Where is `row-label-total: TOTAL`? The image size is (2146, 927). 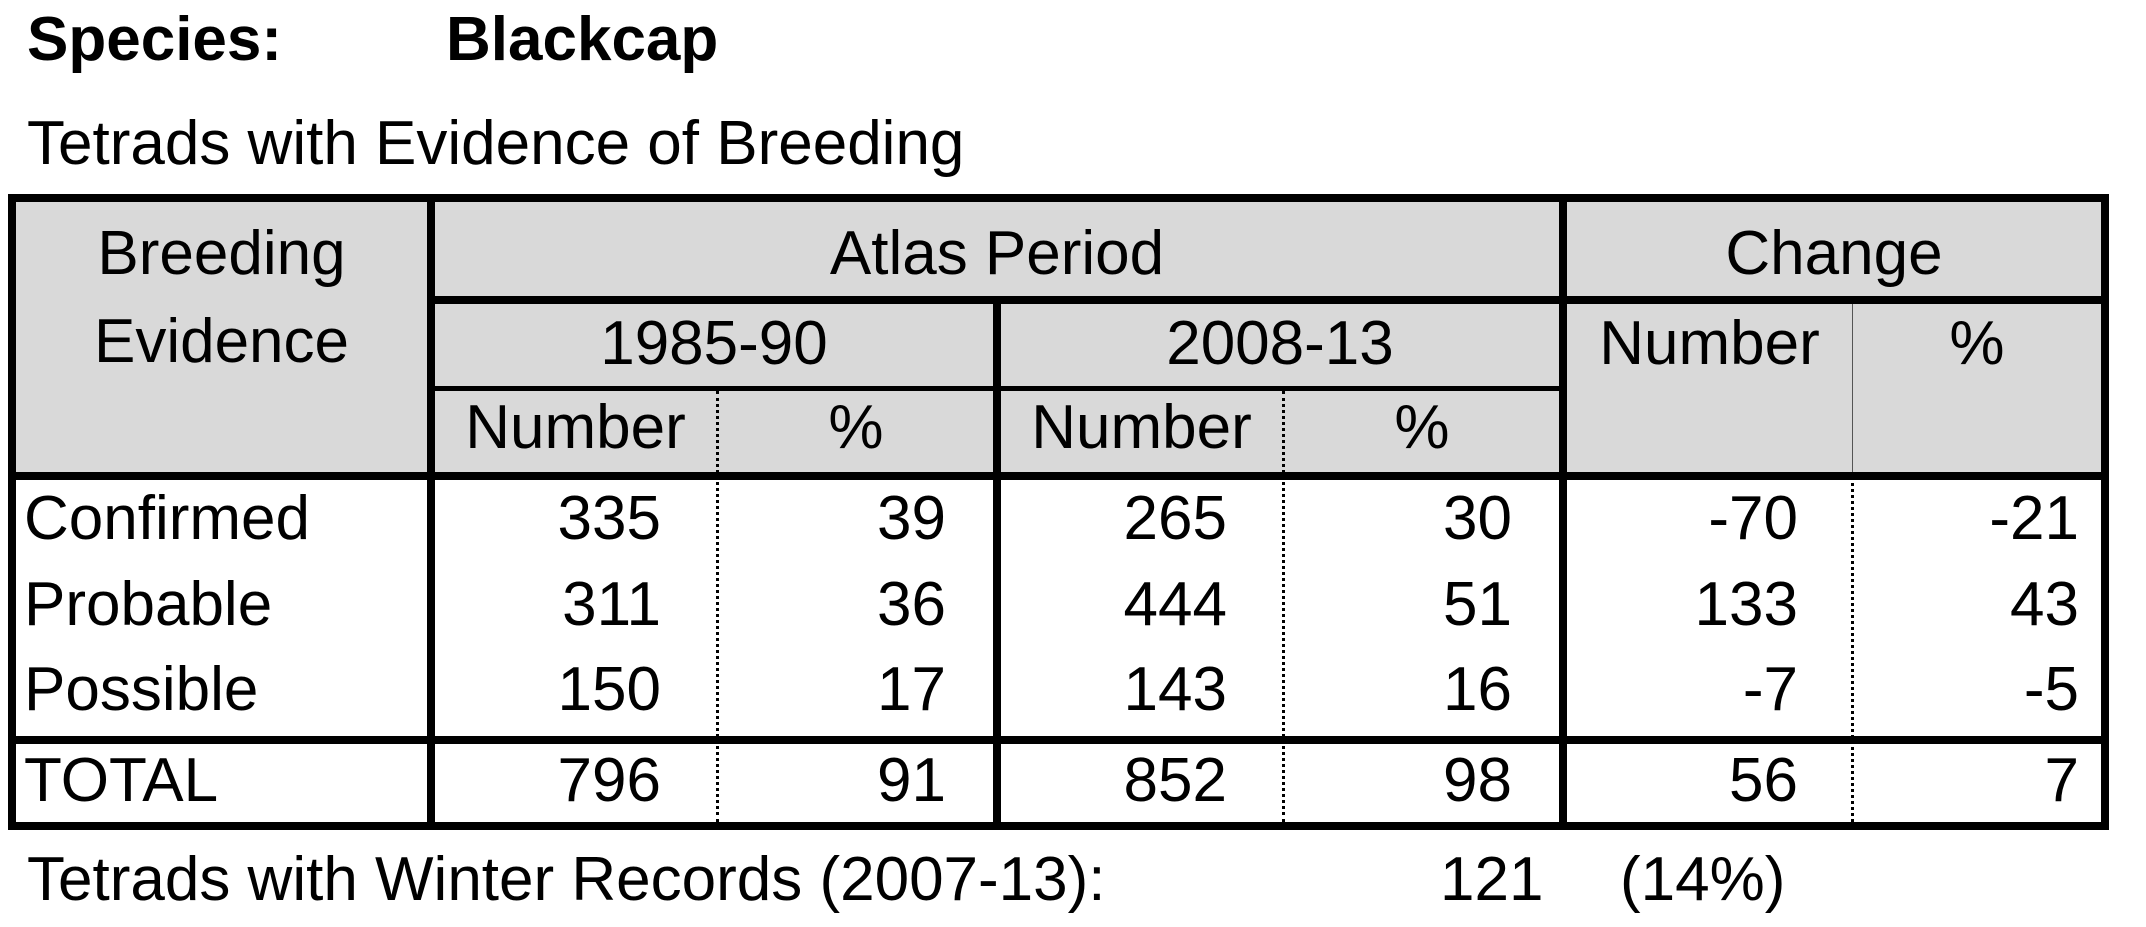 row-label-total: TOTAL is located at coordinates (121, 780).